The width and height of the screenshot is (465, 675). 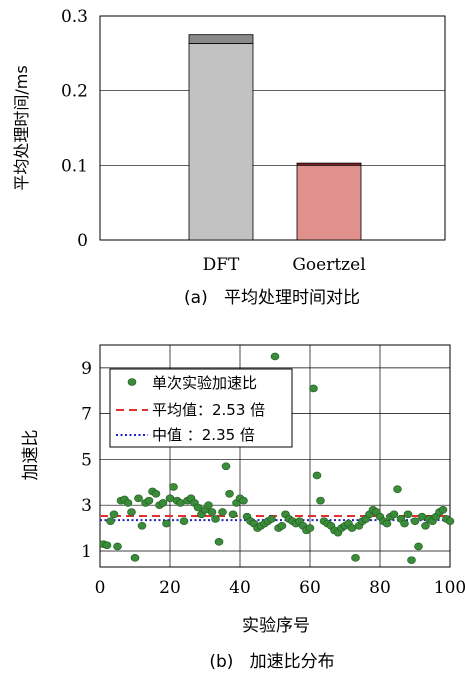 What do you see at coordinates (86, 506) in the screenshot?
I see `scatter-chart-y-tick-label: 3` at bounding box center [86, 506].